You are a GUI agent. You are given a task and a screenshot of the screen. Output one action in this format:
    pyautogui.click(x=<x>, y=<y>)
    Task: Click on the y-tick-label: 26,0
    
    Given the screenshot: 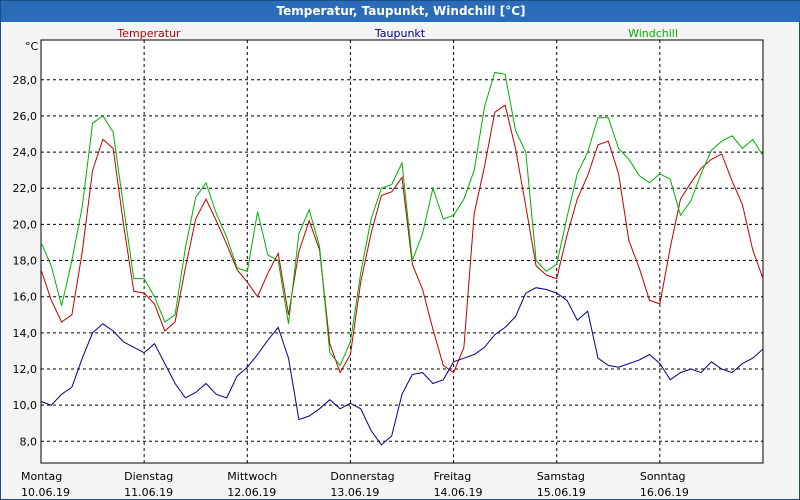 What is the action you would take?
    pyautogui.click(x=25, y=116)
    